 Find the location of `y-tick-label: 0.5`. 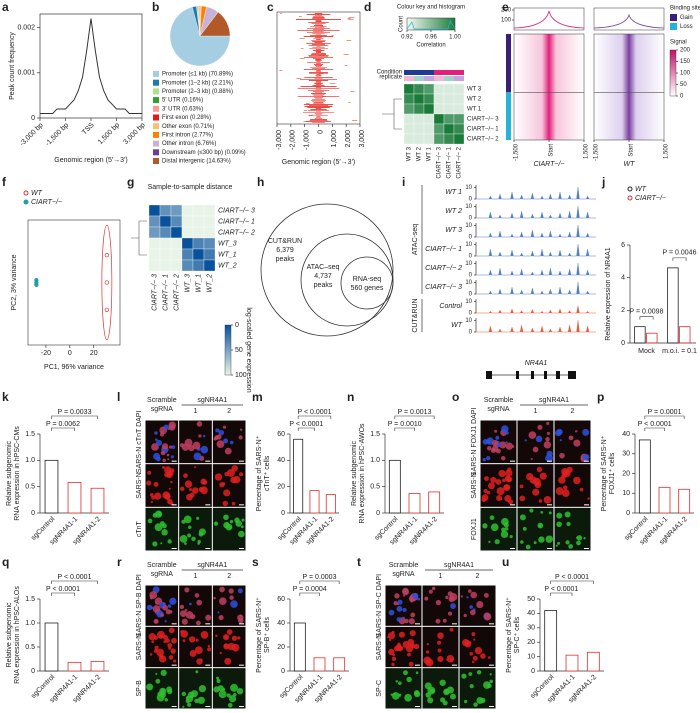

y-tick-label: 0.5 is located at coordinates (375, 487).